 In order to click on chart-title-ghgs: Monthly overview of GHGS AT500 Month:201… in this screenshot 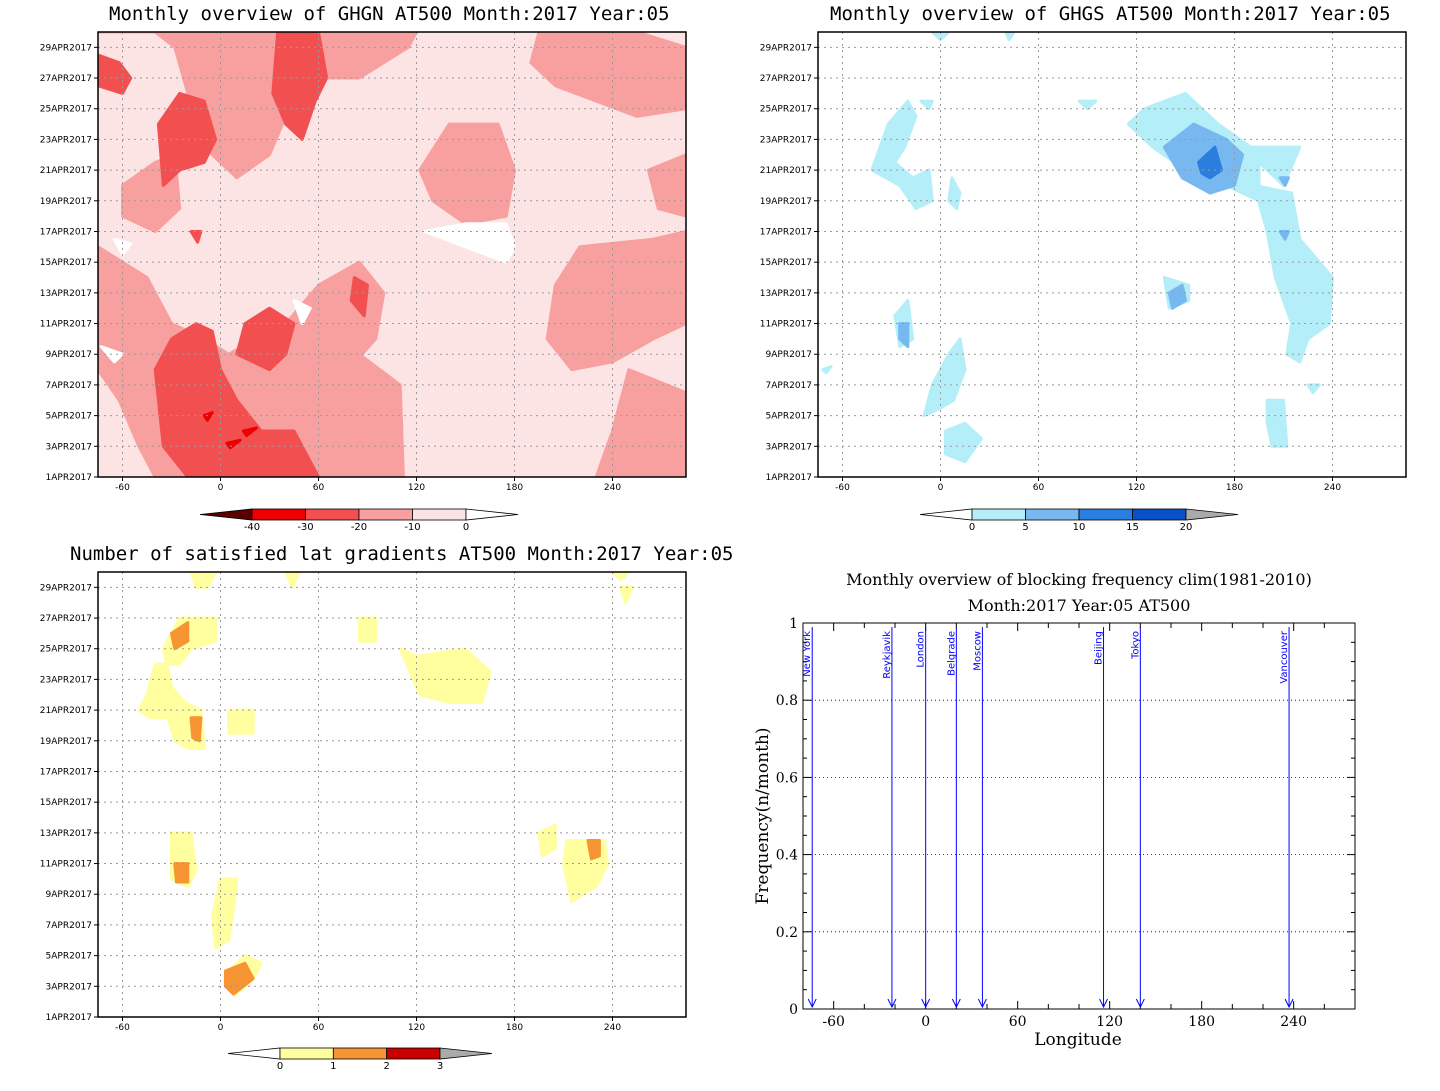, I will do `click(1110, 14)`.